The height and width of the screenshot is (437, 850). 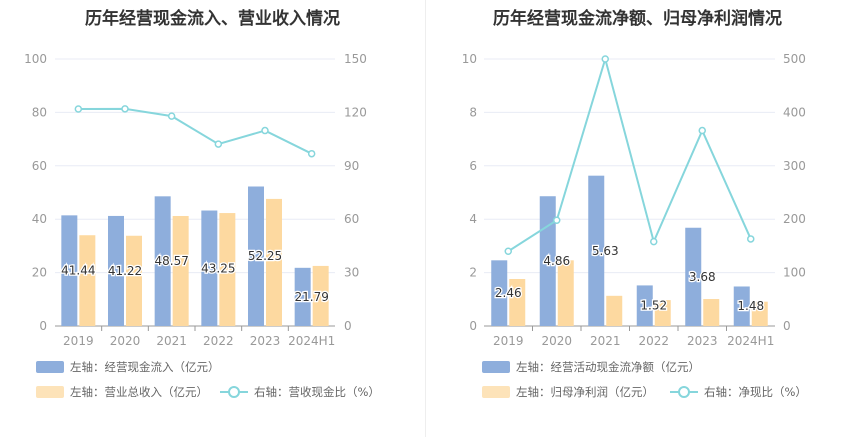 What do you see at coordinates (473, 112) in the screenshot?
I see `left-axis-tick-label: 8` at bounding box center [473, 112].